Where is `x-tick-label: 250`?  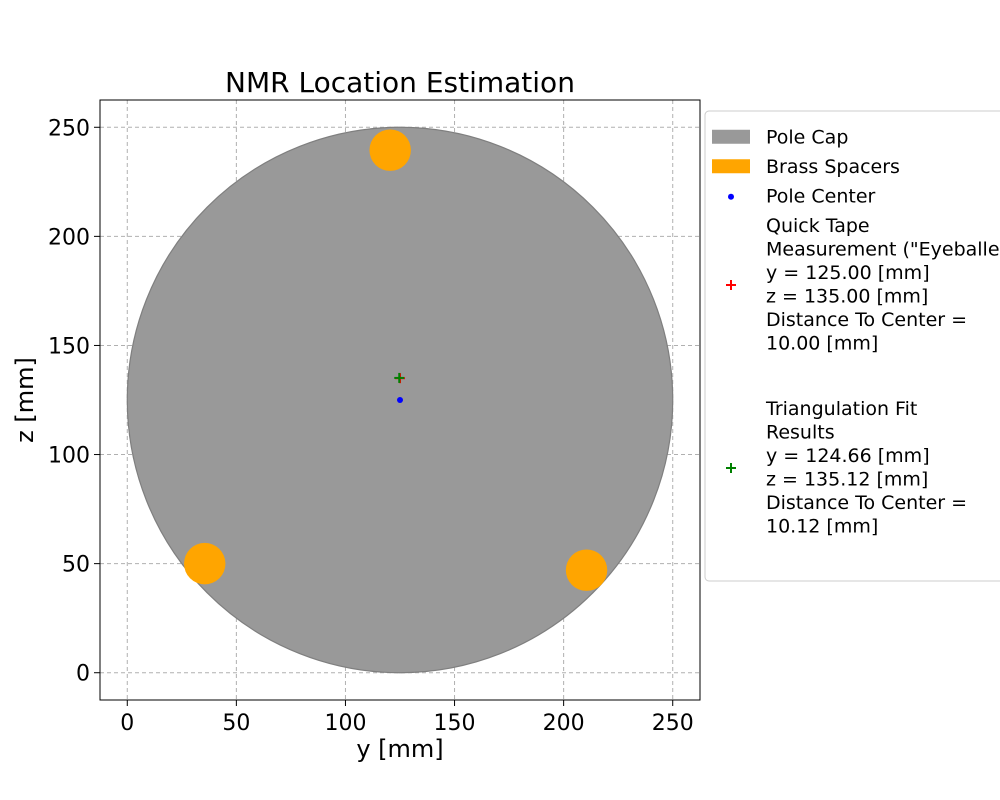 x-tick-label: 250 is located at coordinates (673, 723).